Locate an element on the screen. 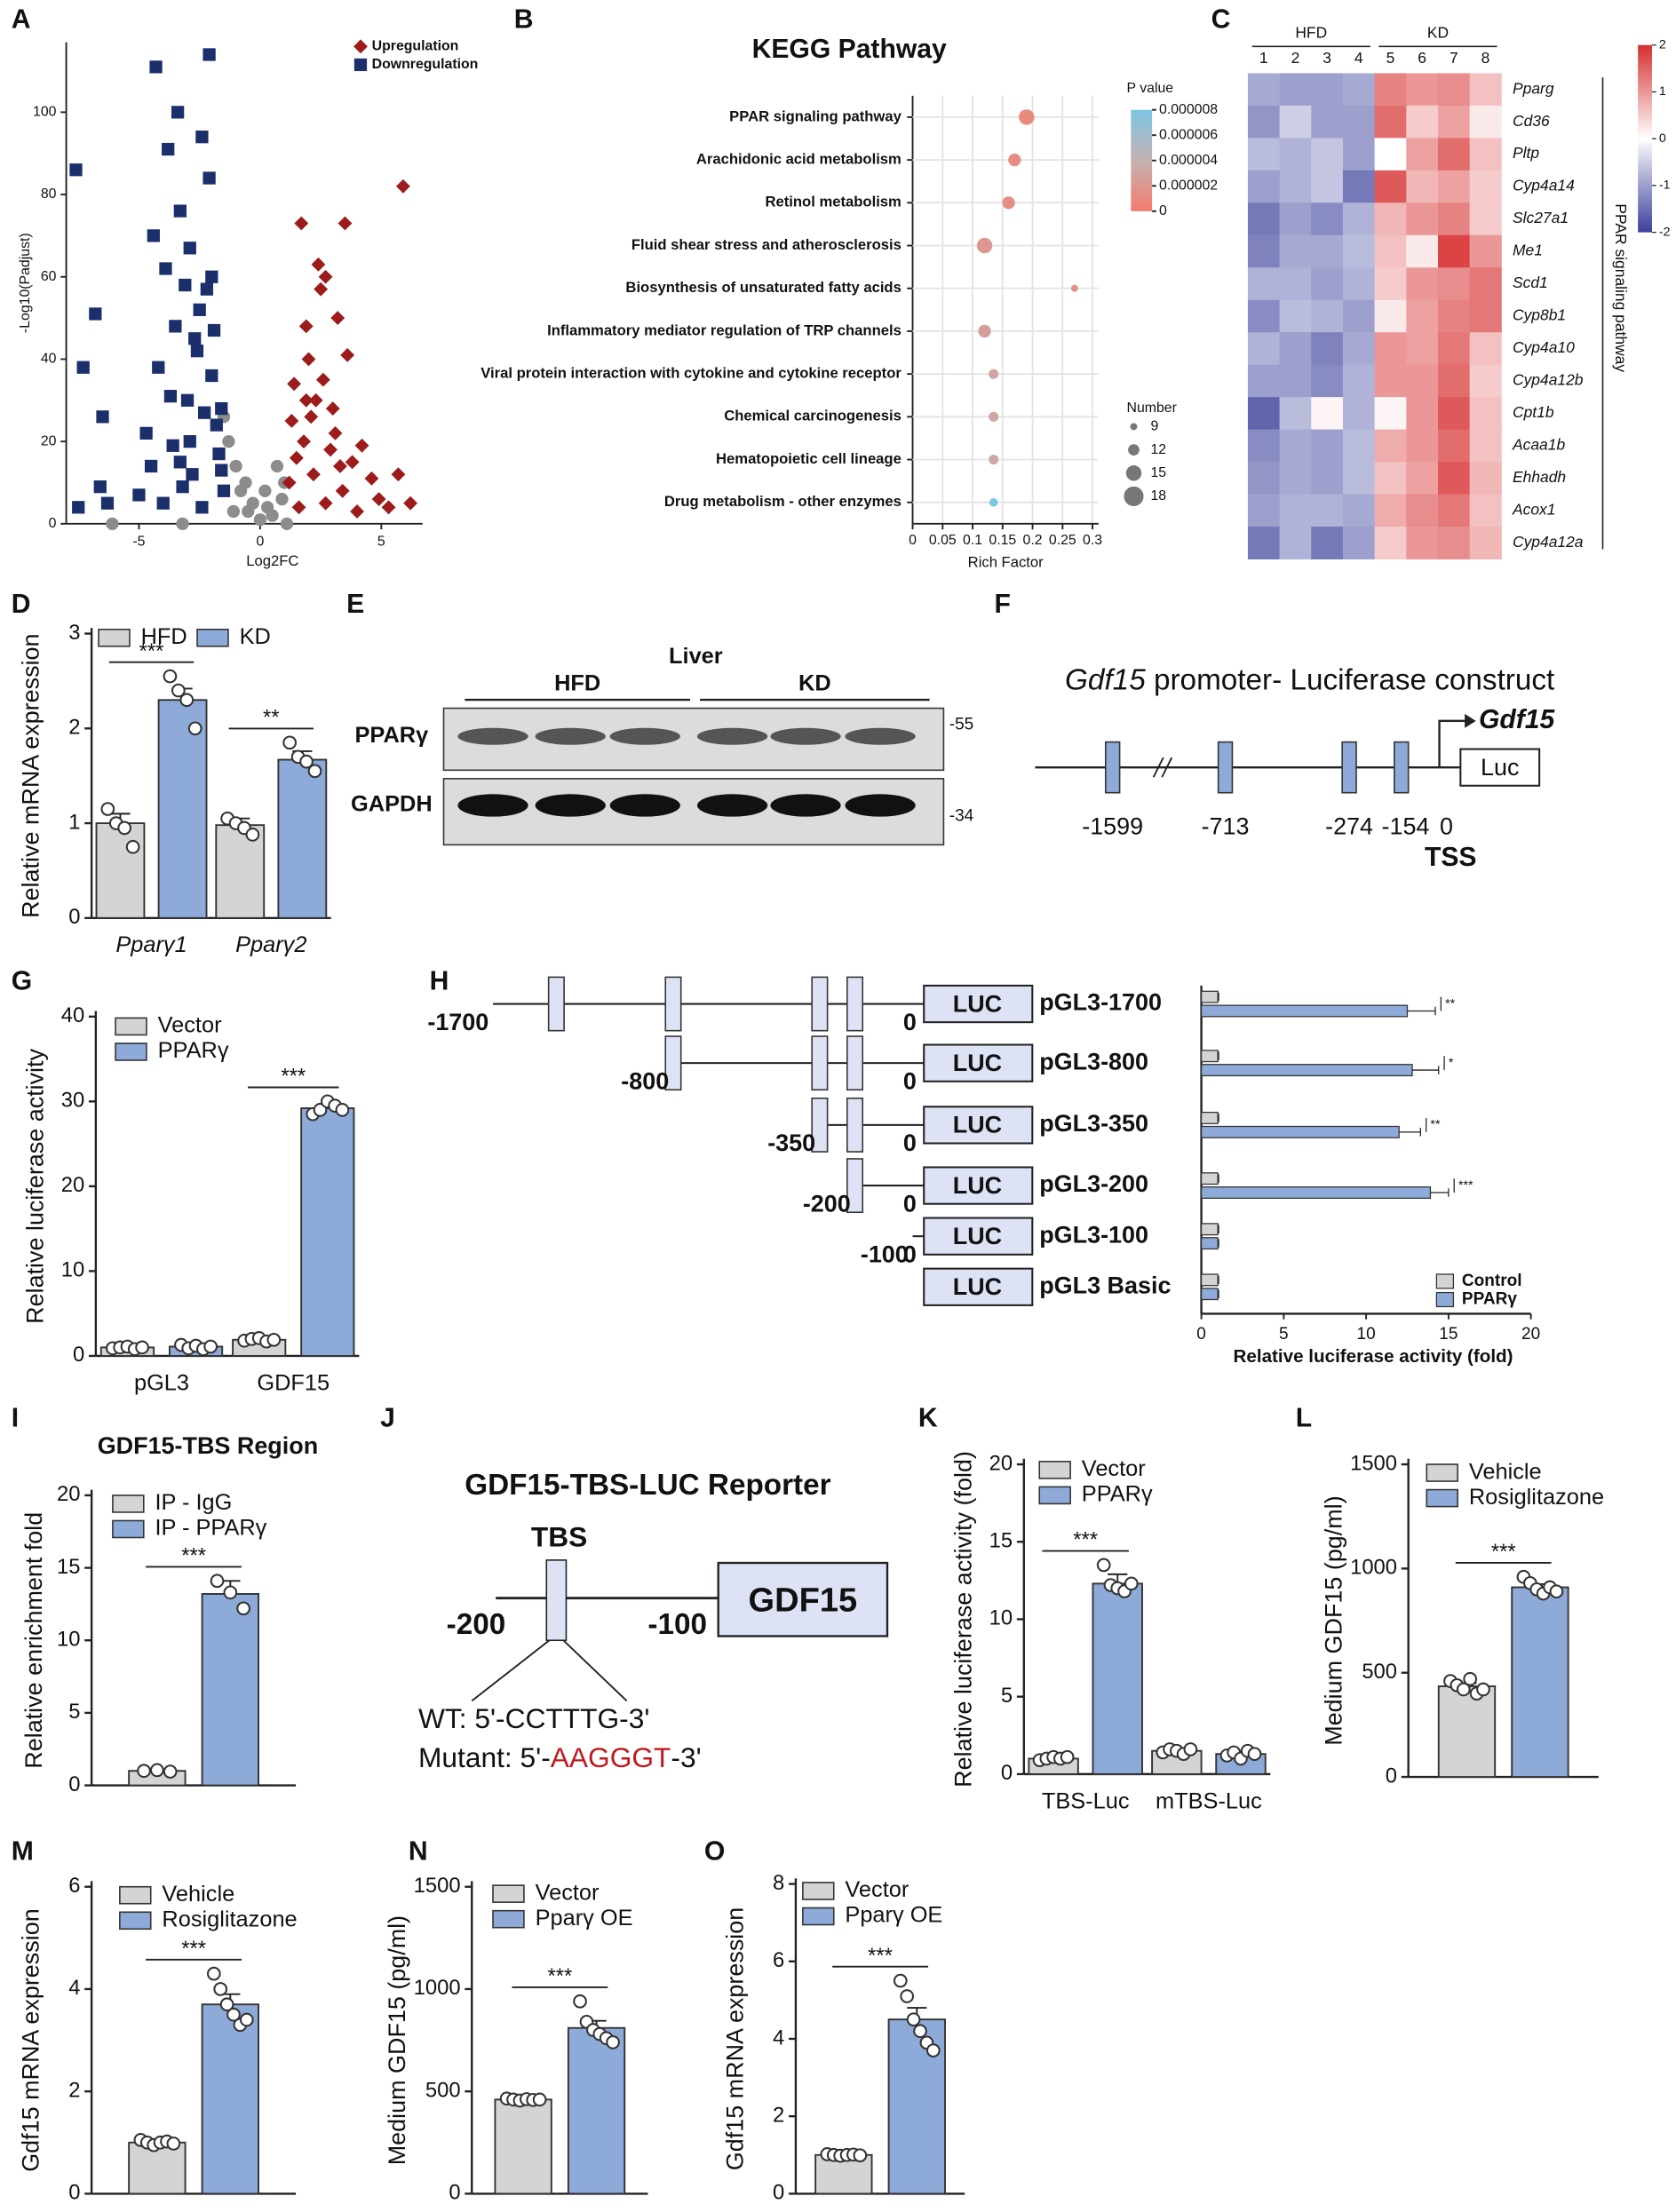 This screenshot has width=1676, height=2212. x-tick-label: 0.05 is located at coordinates (943, 540).